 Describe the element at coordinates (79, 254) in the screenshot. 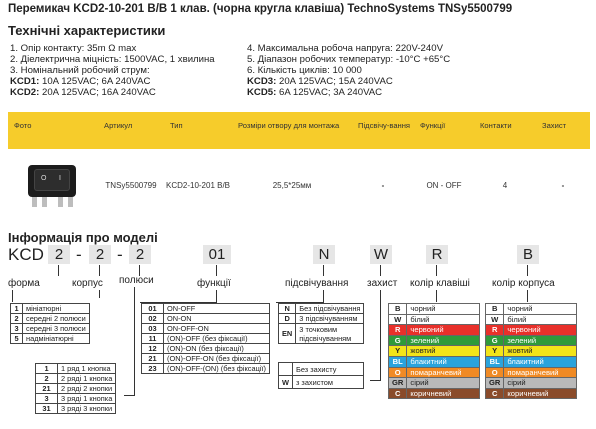

I see `code-sep-1: -` at that location.